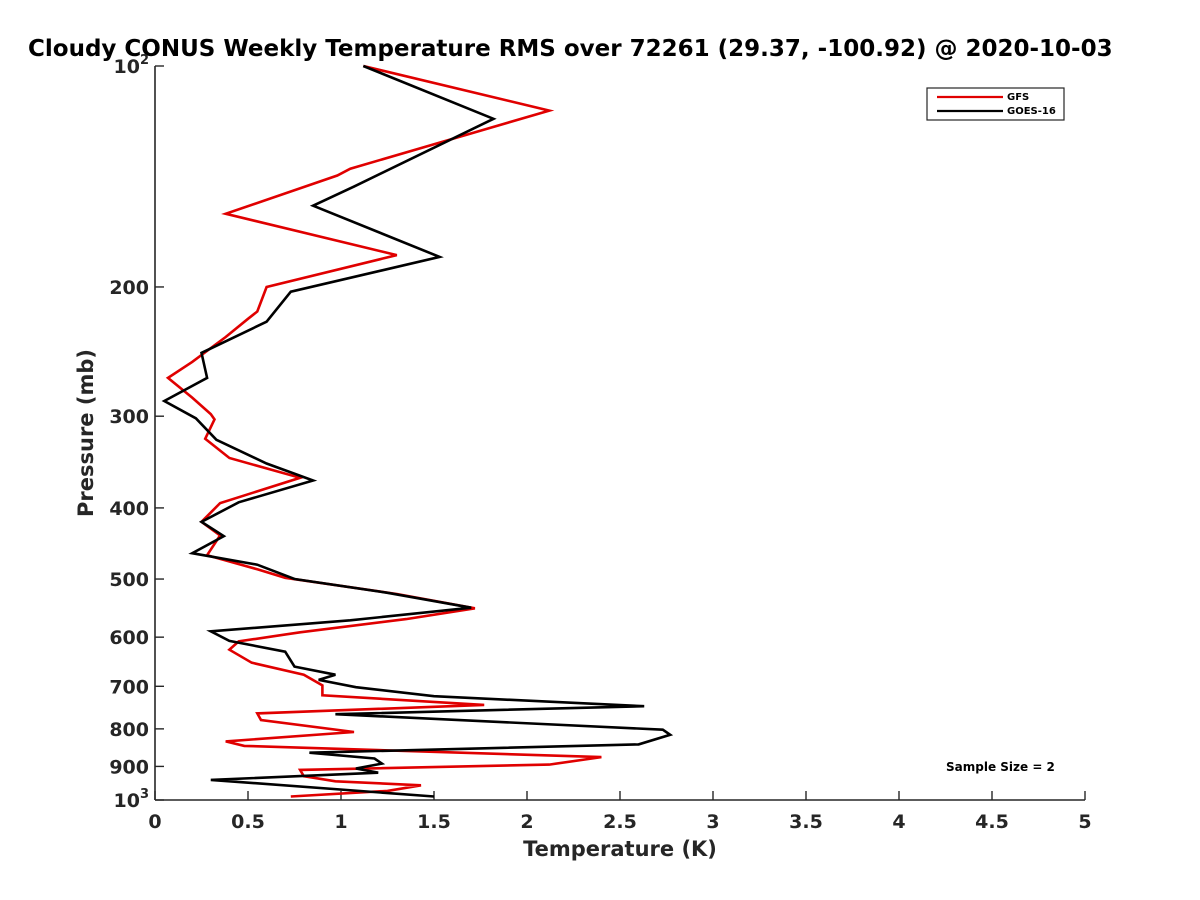 The width and height of the screenshot is (1200, 900). Describe the element at coordinates (1018, 97) in the screenshot. I see `legend-gfs-label: GFS` at that location.